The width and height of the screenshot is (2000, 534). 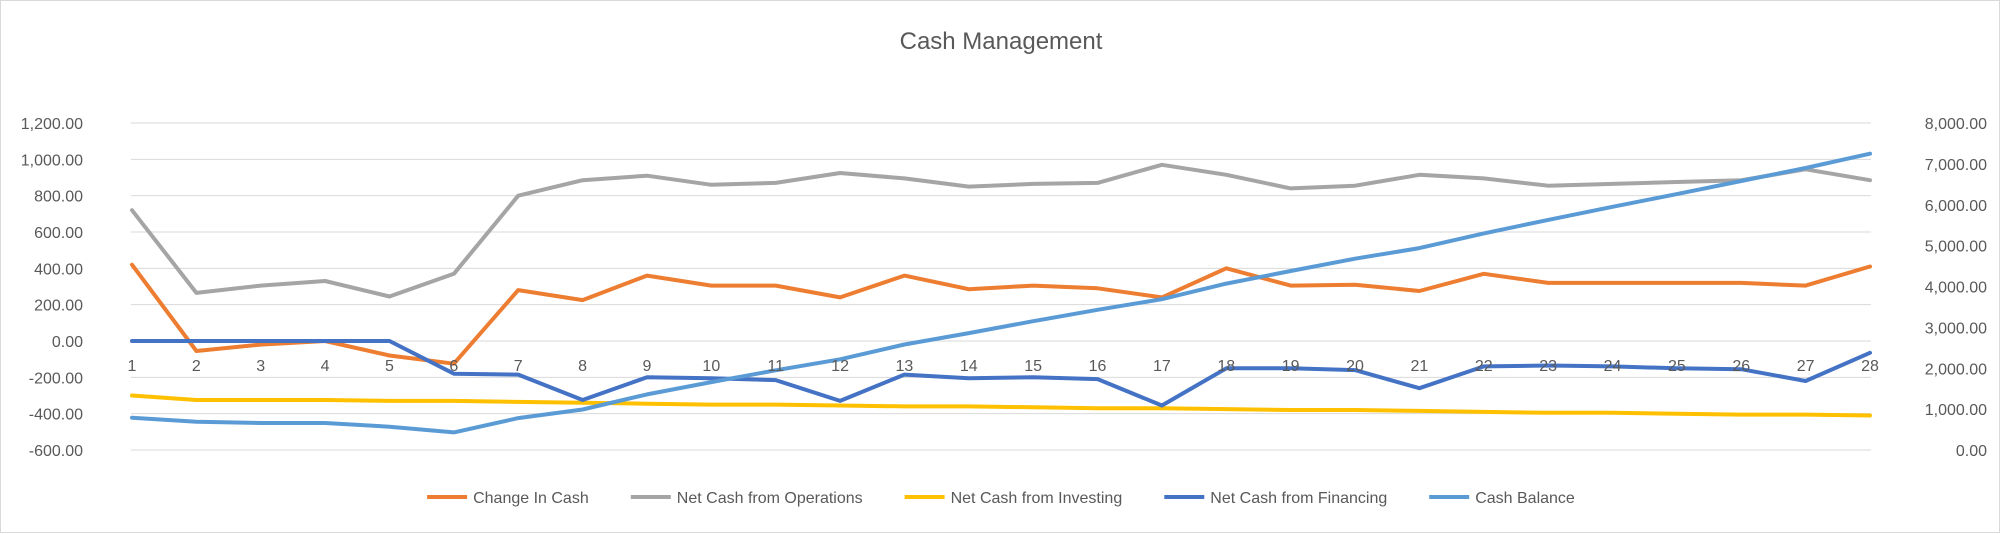 What do you see at coordinates (711, 366) in the screenshot?
I see `x-tick-label: 10` at bounding box center [711, 366].